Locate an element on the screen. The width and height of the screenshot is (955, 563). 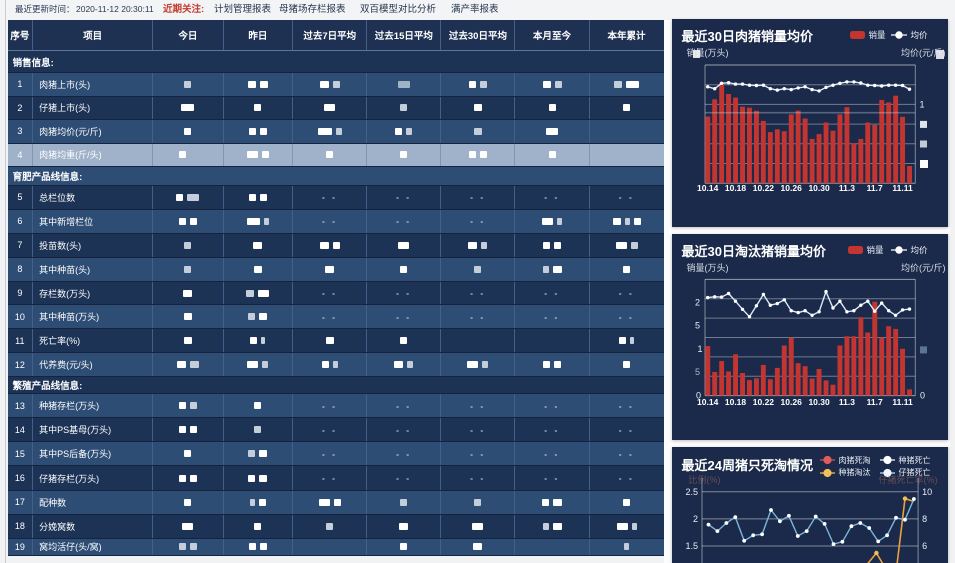
svg-text: 1.5 is located at coordinates (691, 546).